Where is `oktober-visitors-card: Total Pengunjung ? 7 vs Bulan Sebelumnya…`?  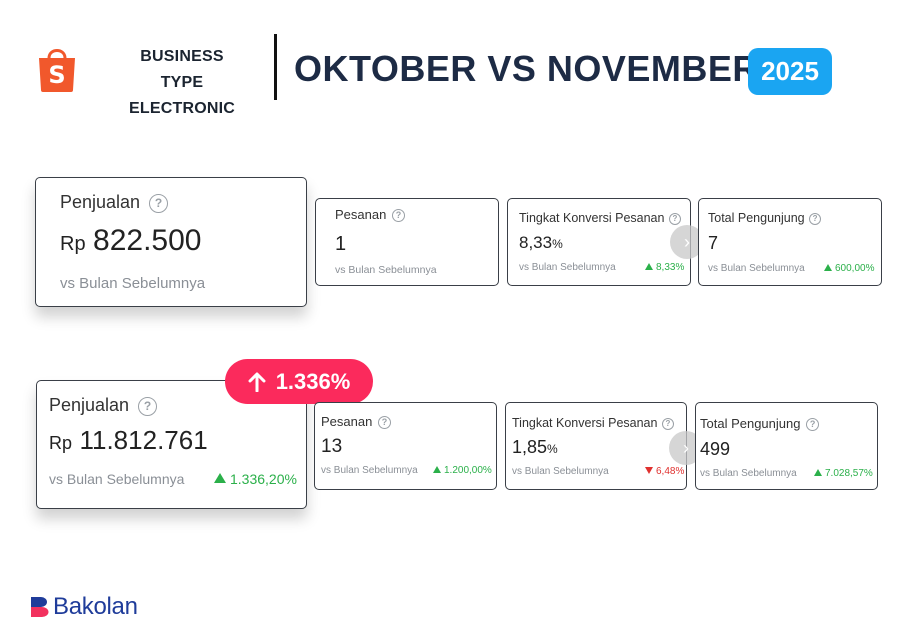
oktober-visitors-card: Total Pengunjung ? 7 vs Bulan Sebelumnya… is located at coordinates (790, 242).